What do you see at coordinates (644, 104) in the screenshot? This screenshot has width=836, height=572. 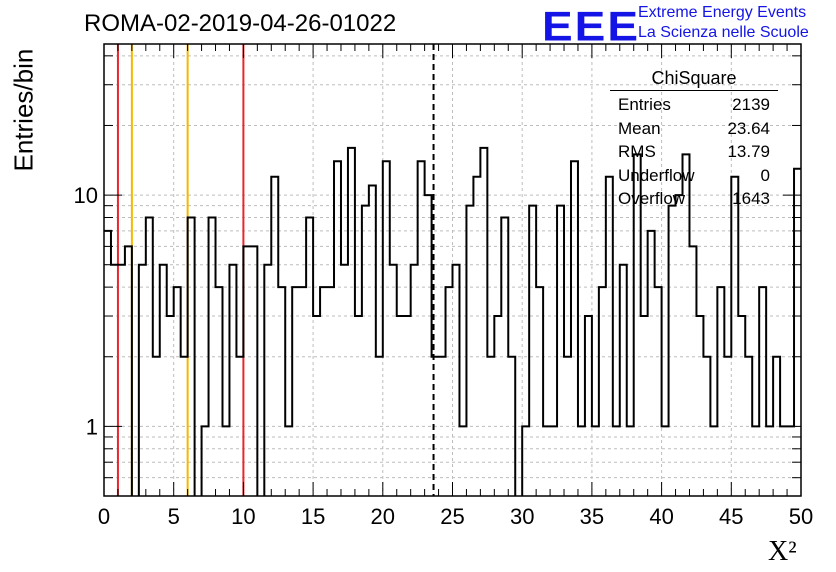 I see `stats-label: Entries` at bounding box center [644, 104].